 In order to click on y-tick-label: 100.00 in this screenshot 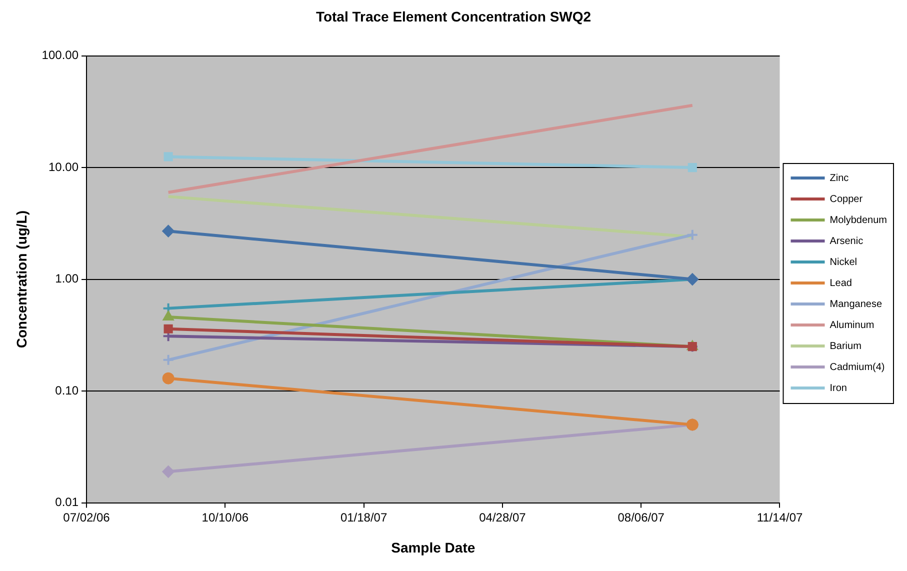, I will do `click(60, 55)`.